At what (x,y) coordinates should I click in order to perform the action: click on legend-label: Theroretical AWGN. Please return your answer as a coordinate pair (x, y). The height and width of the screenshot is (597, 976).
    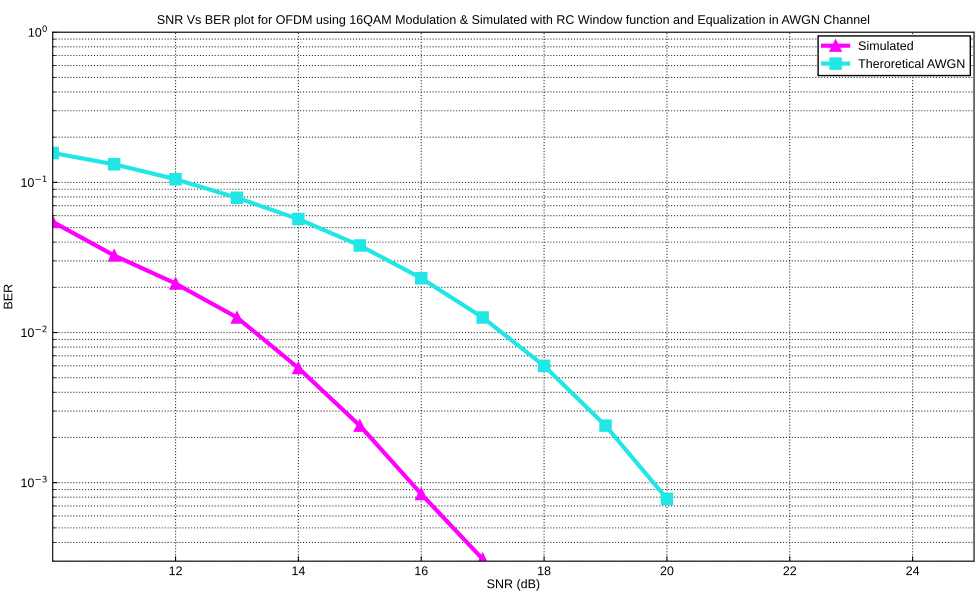
    Looking at the image, I should click on (911, 63).